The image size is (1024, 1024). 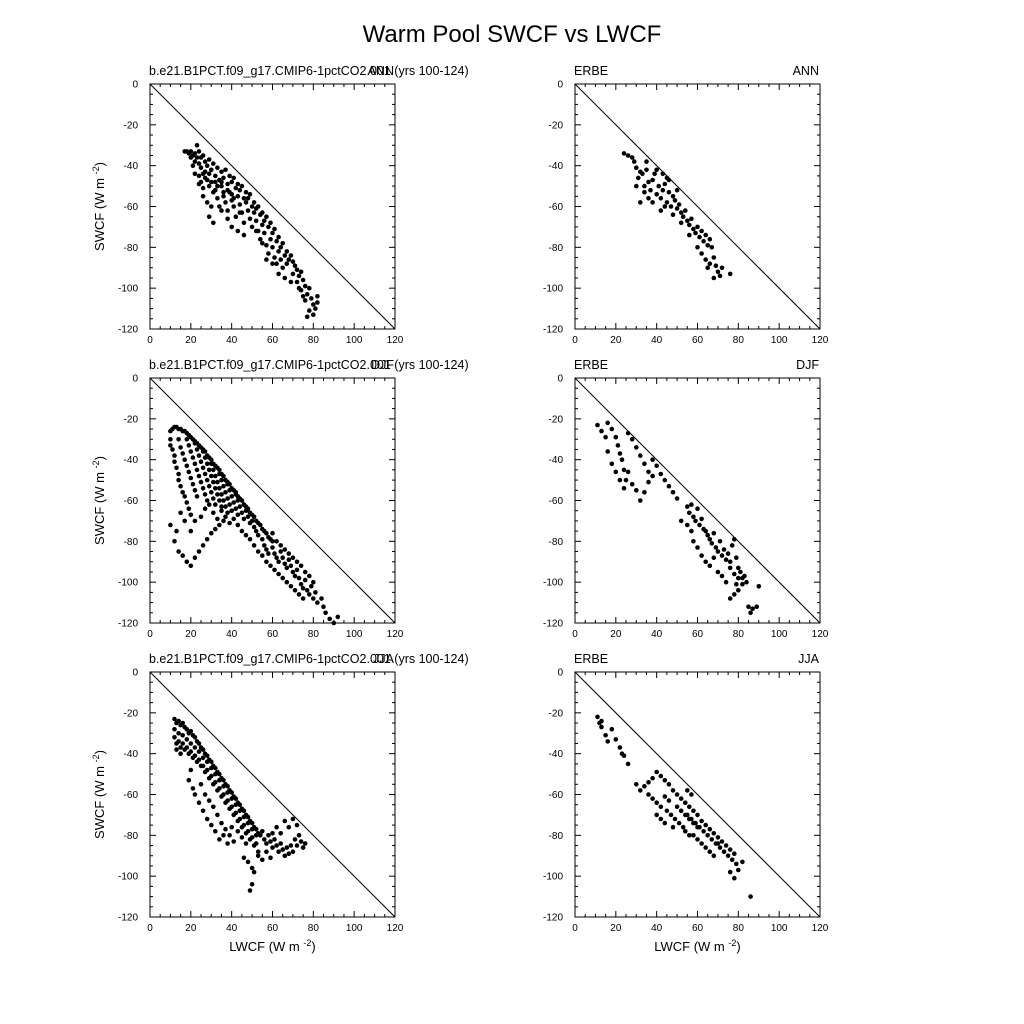 I want to click on x-tick-label: 20, so click(x=616, y=928).